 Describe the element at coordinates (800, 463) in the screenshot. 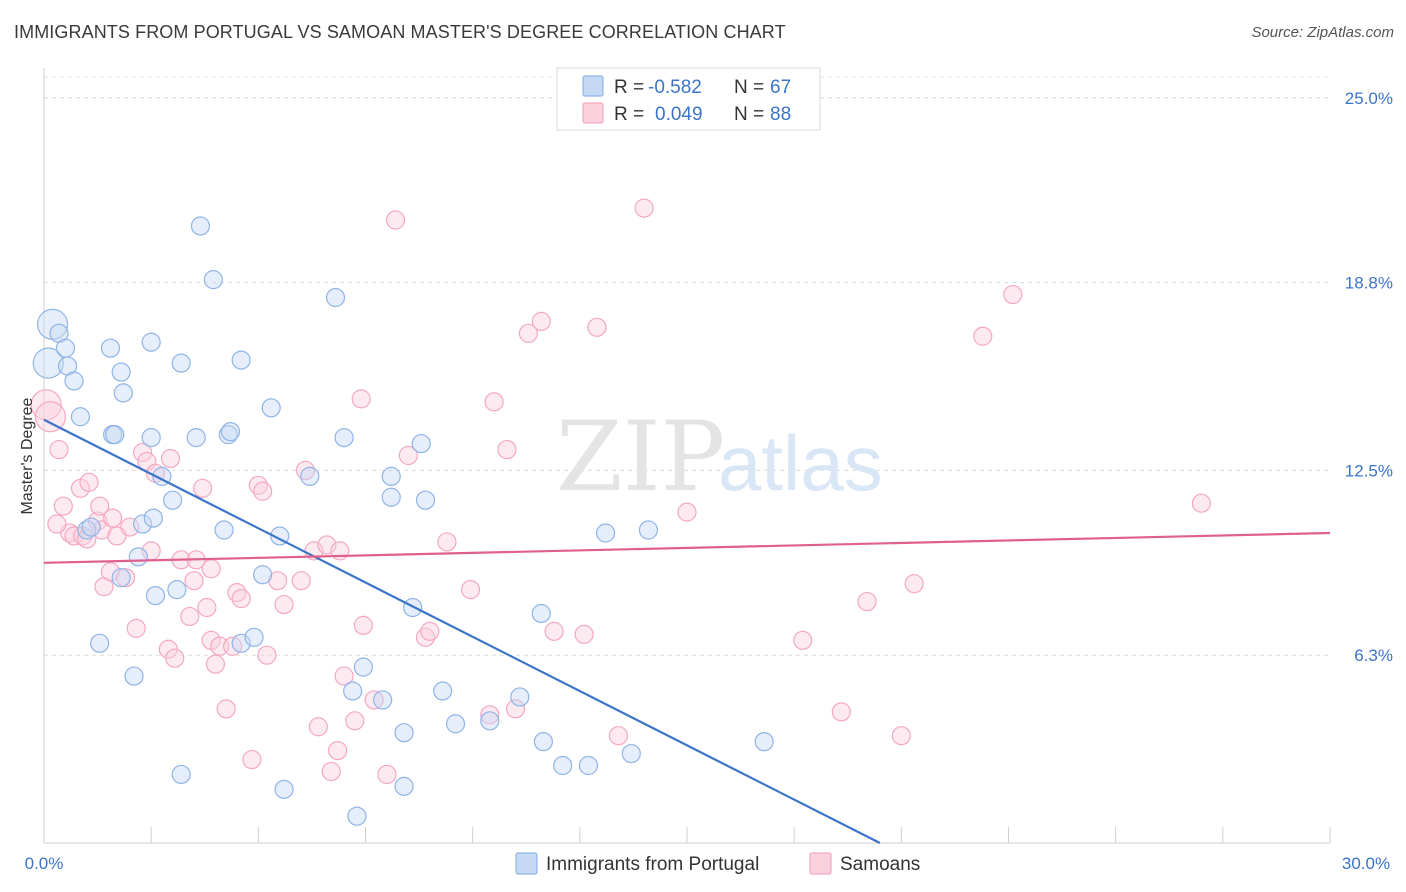

I see `watermark-atlas: atlas` at that location.